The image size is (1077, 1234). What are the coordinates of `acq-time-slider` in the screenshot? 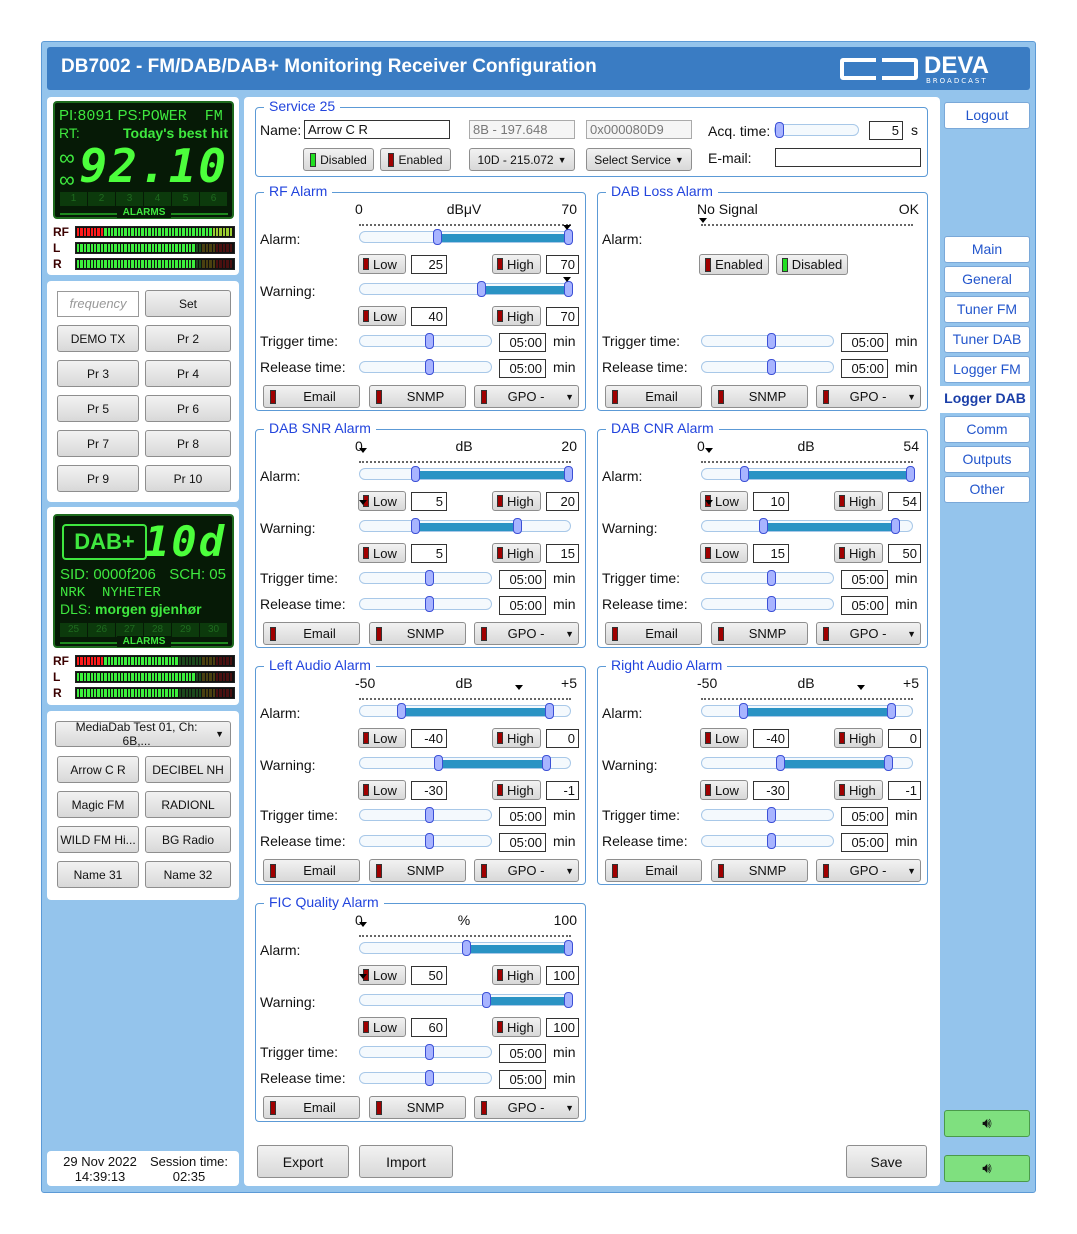 It's located at (816, 130).